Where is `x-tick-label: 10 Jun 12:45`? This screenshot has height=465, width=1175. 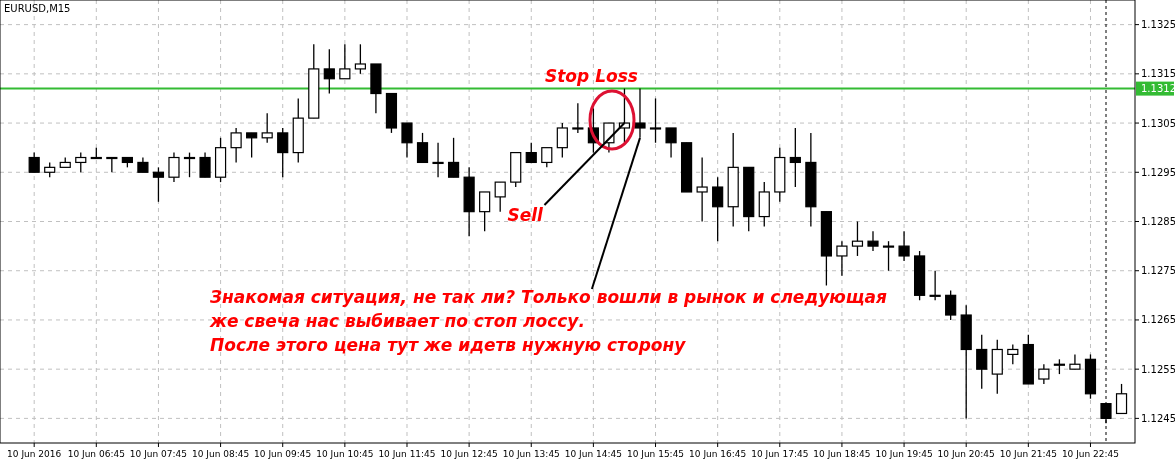 x-tick-label: 10 Jun 12:45 is located at coordinates (469, 454).